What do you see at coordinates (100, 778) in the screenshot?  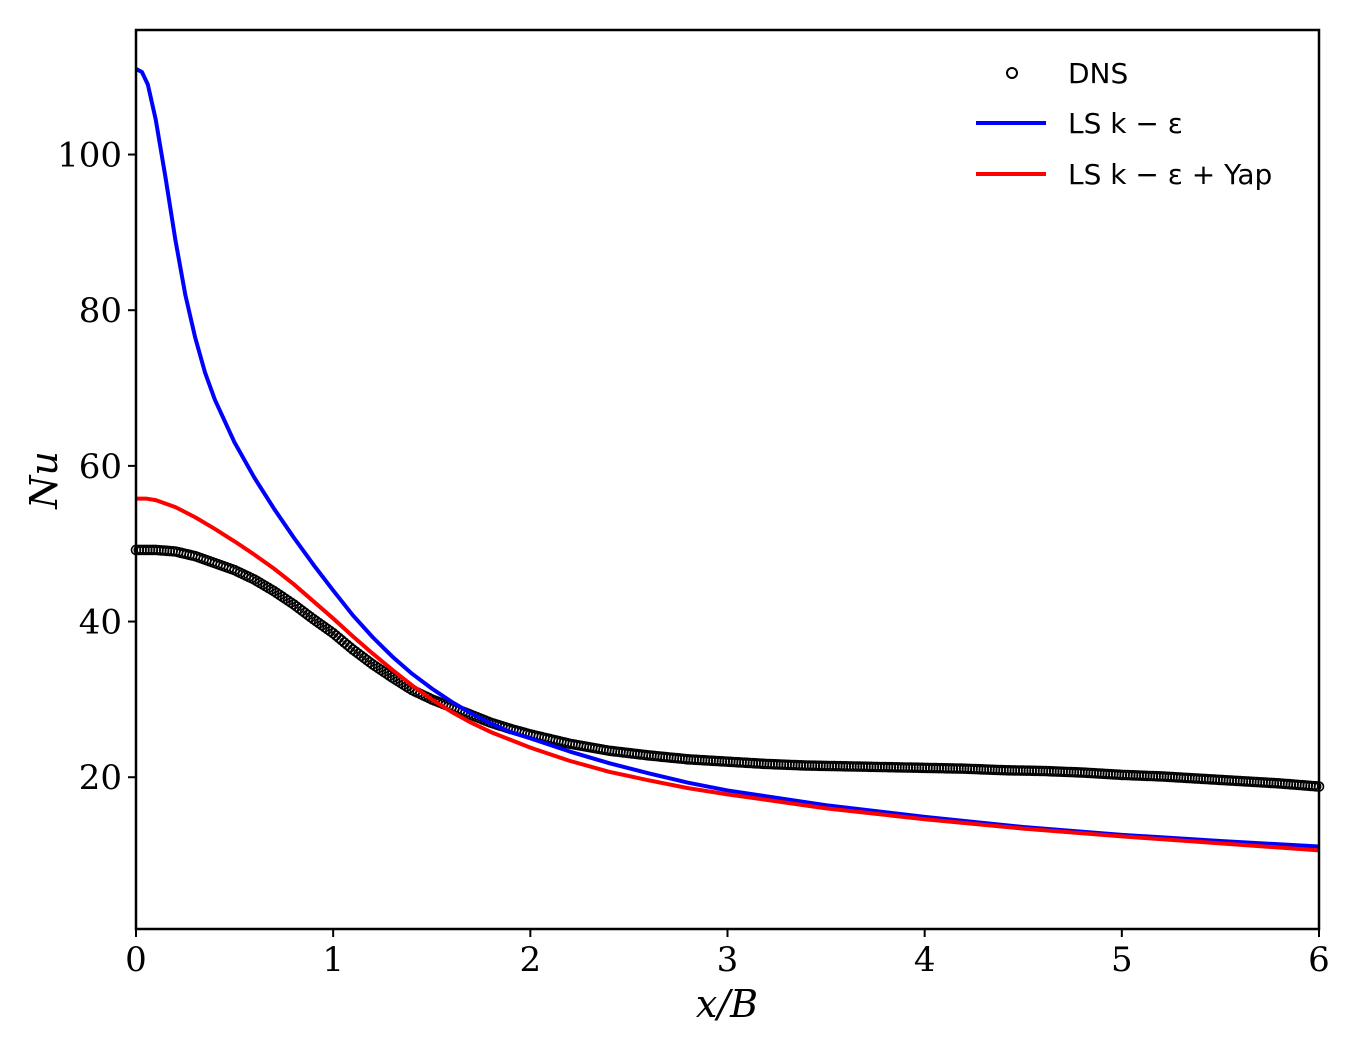 I see `y-tick-label: 20` at bounding box center [100, 778].